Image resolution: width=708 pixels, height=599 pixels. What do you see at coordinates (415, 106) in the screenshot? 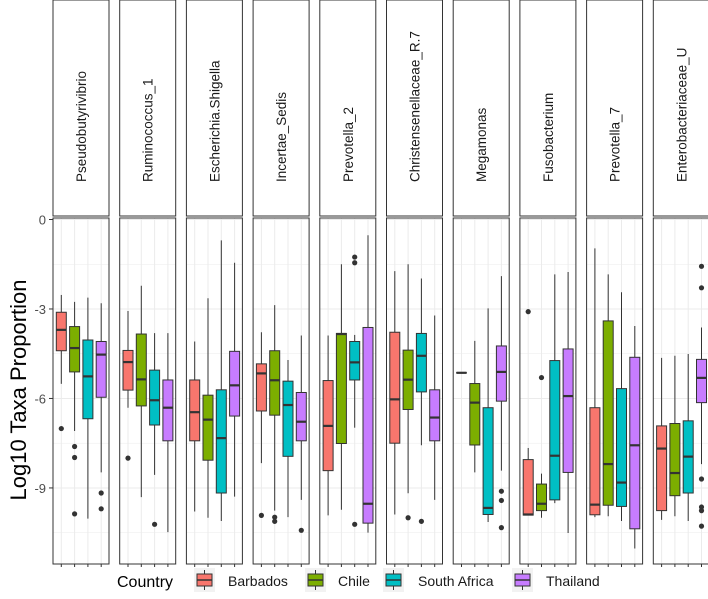
I see `facet-strip-label: Christensenellaceae_R.7` at bounding box center [415, 106].